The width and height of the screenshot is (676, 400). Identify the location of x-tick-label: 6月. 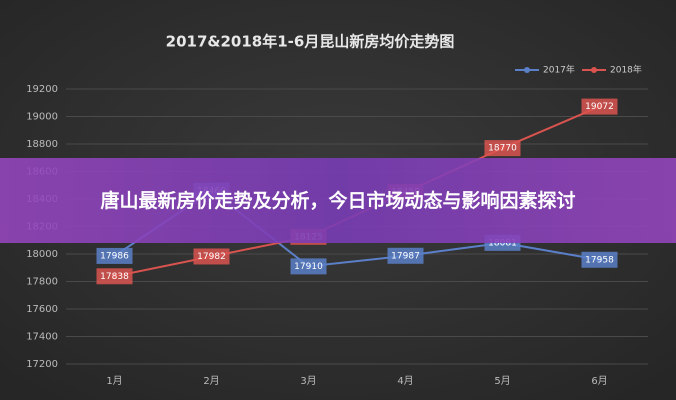
(599, 381).